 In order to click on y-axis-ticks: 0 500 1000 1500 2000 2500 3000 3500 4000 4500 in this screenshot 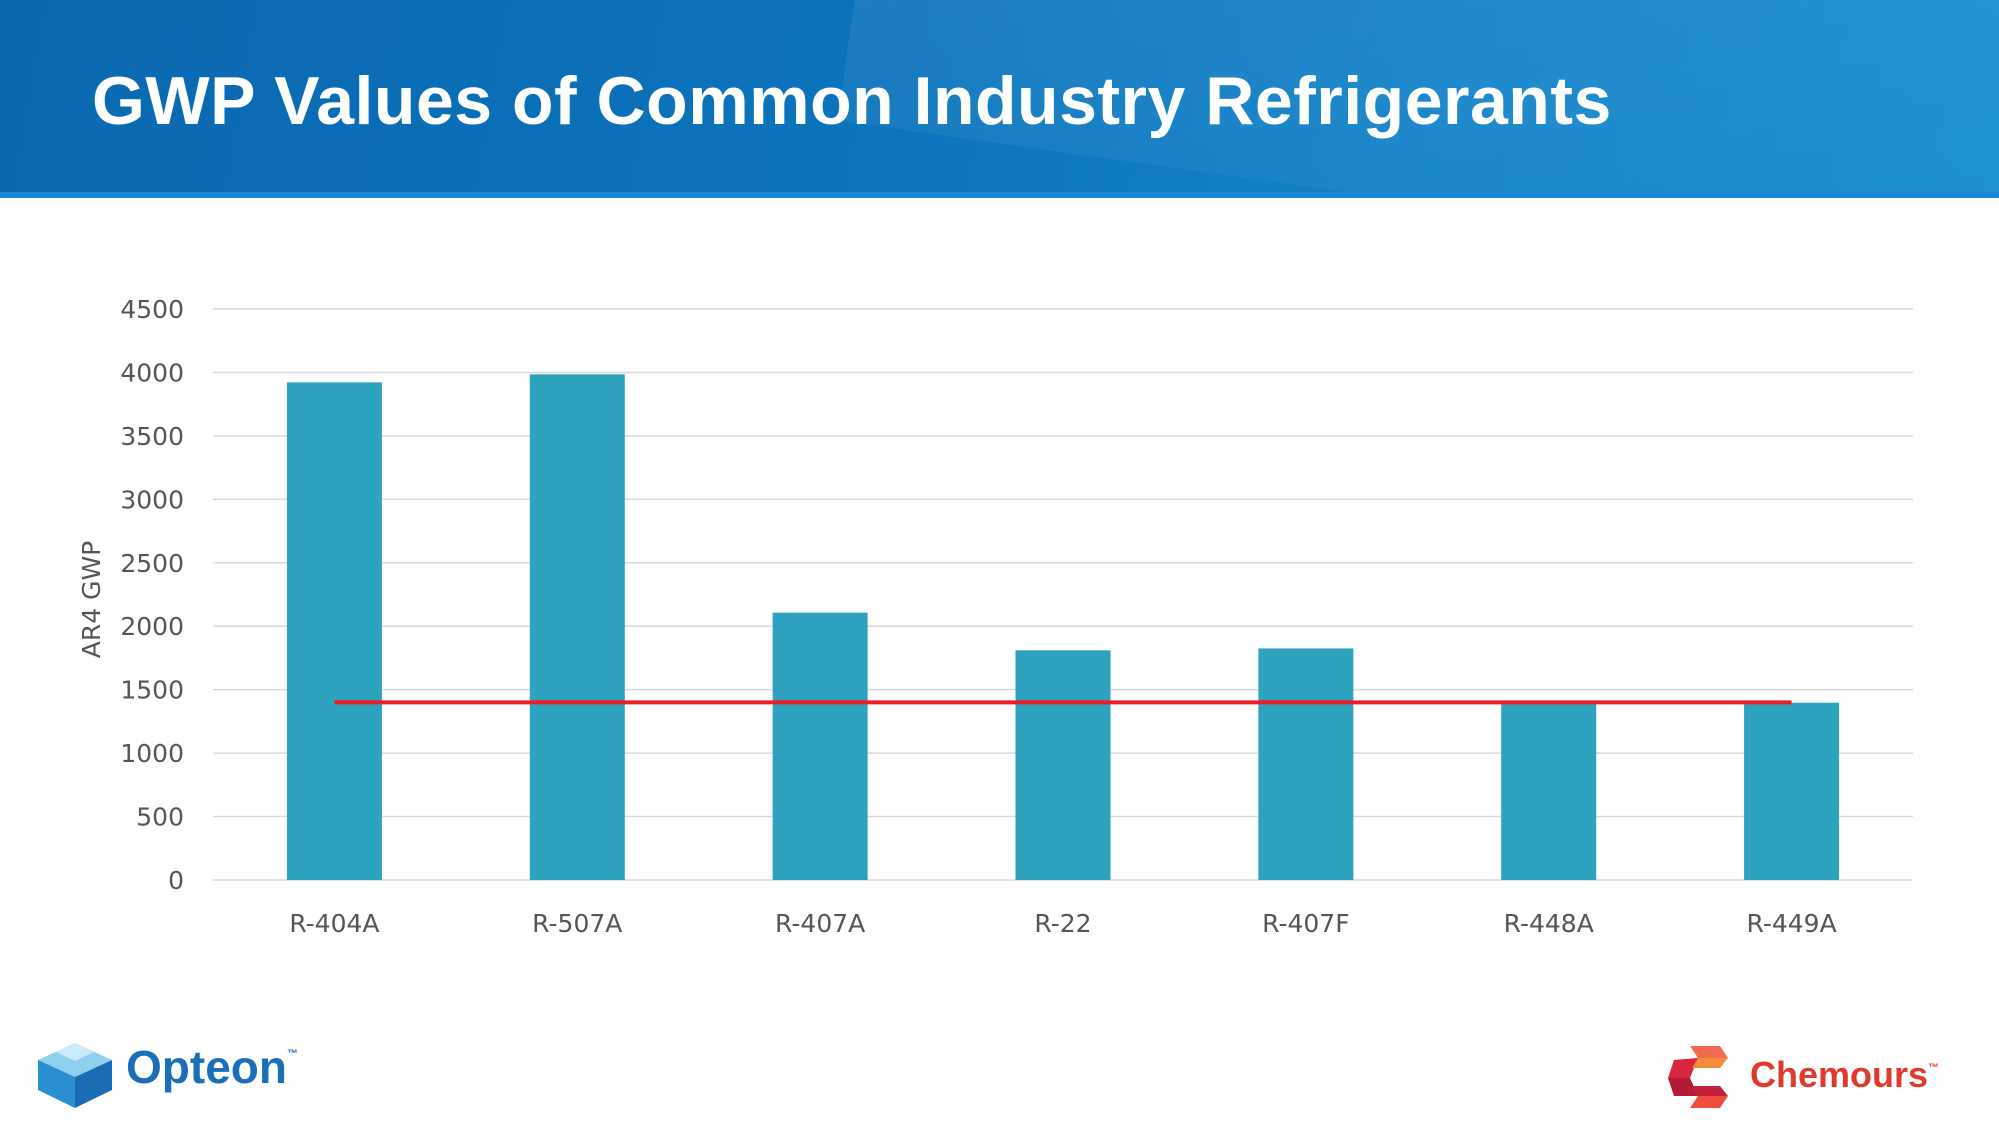, I will do `click(152, 595)`.